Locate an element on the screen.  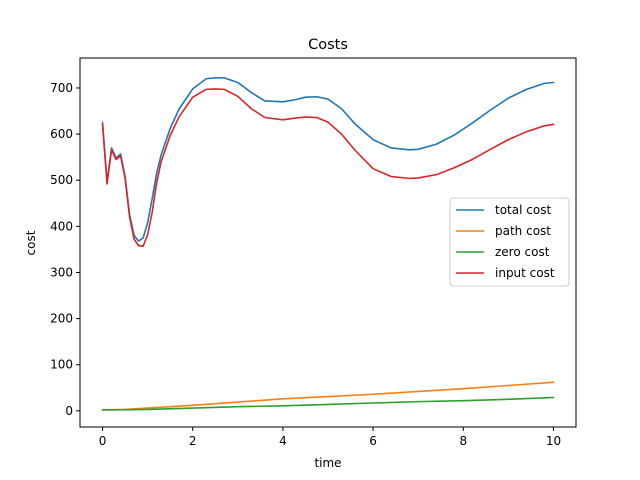
y-axis-ticks: 0 100 200 300 400 500 600 700 is located at coordinates (65, 249).